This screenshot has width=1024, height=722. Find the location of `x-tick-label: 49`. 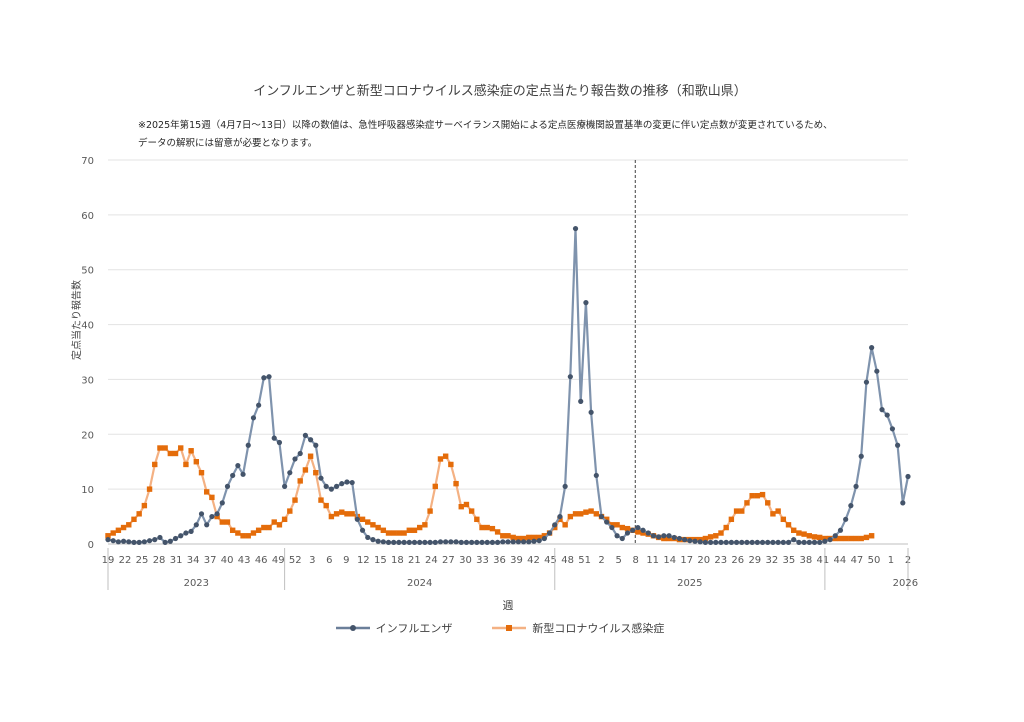

x-tick-label: 49 is located at coordinates (278, 560).